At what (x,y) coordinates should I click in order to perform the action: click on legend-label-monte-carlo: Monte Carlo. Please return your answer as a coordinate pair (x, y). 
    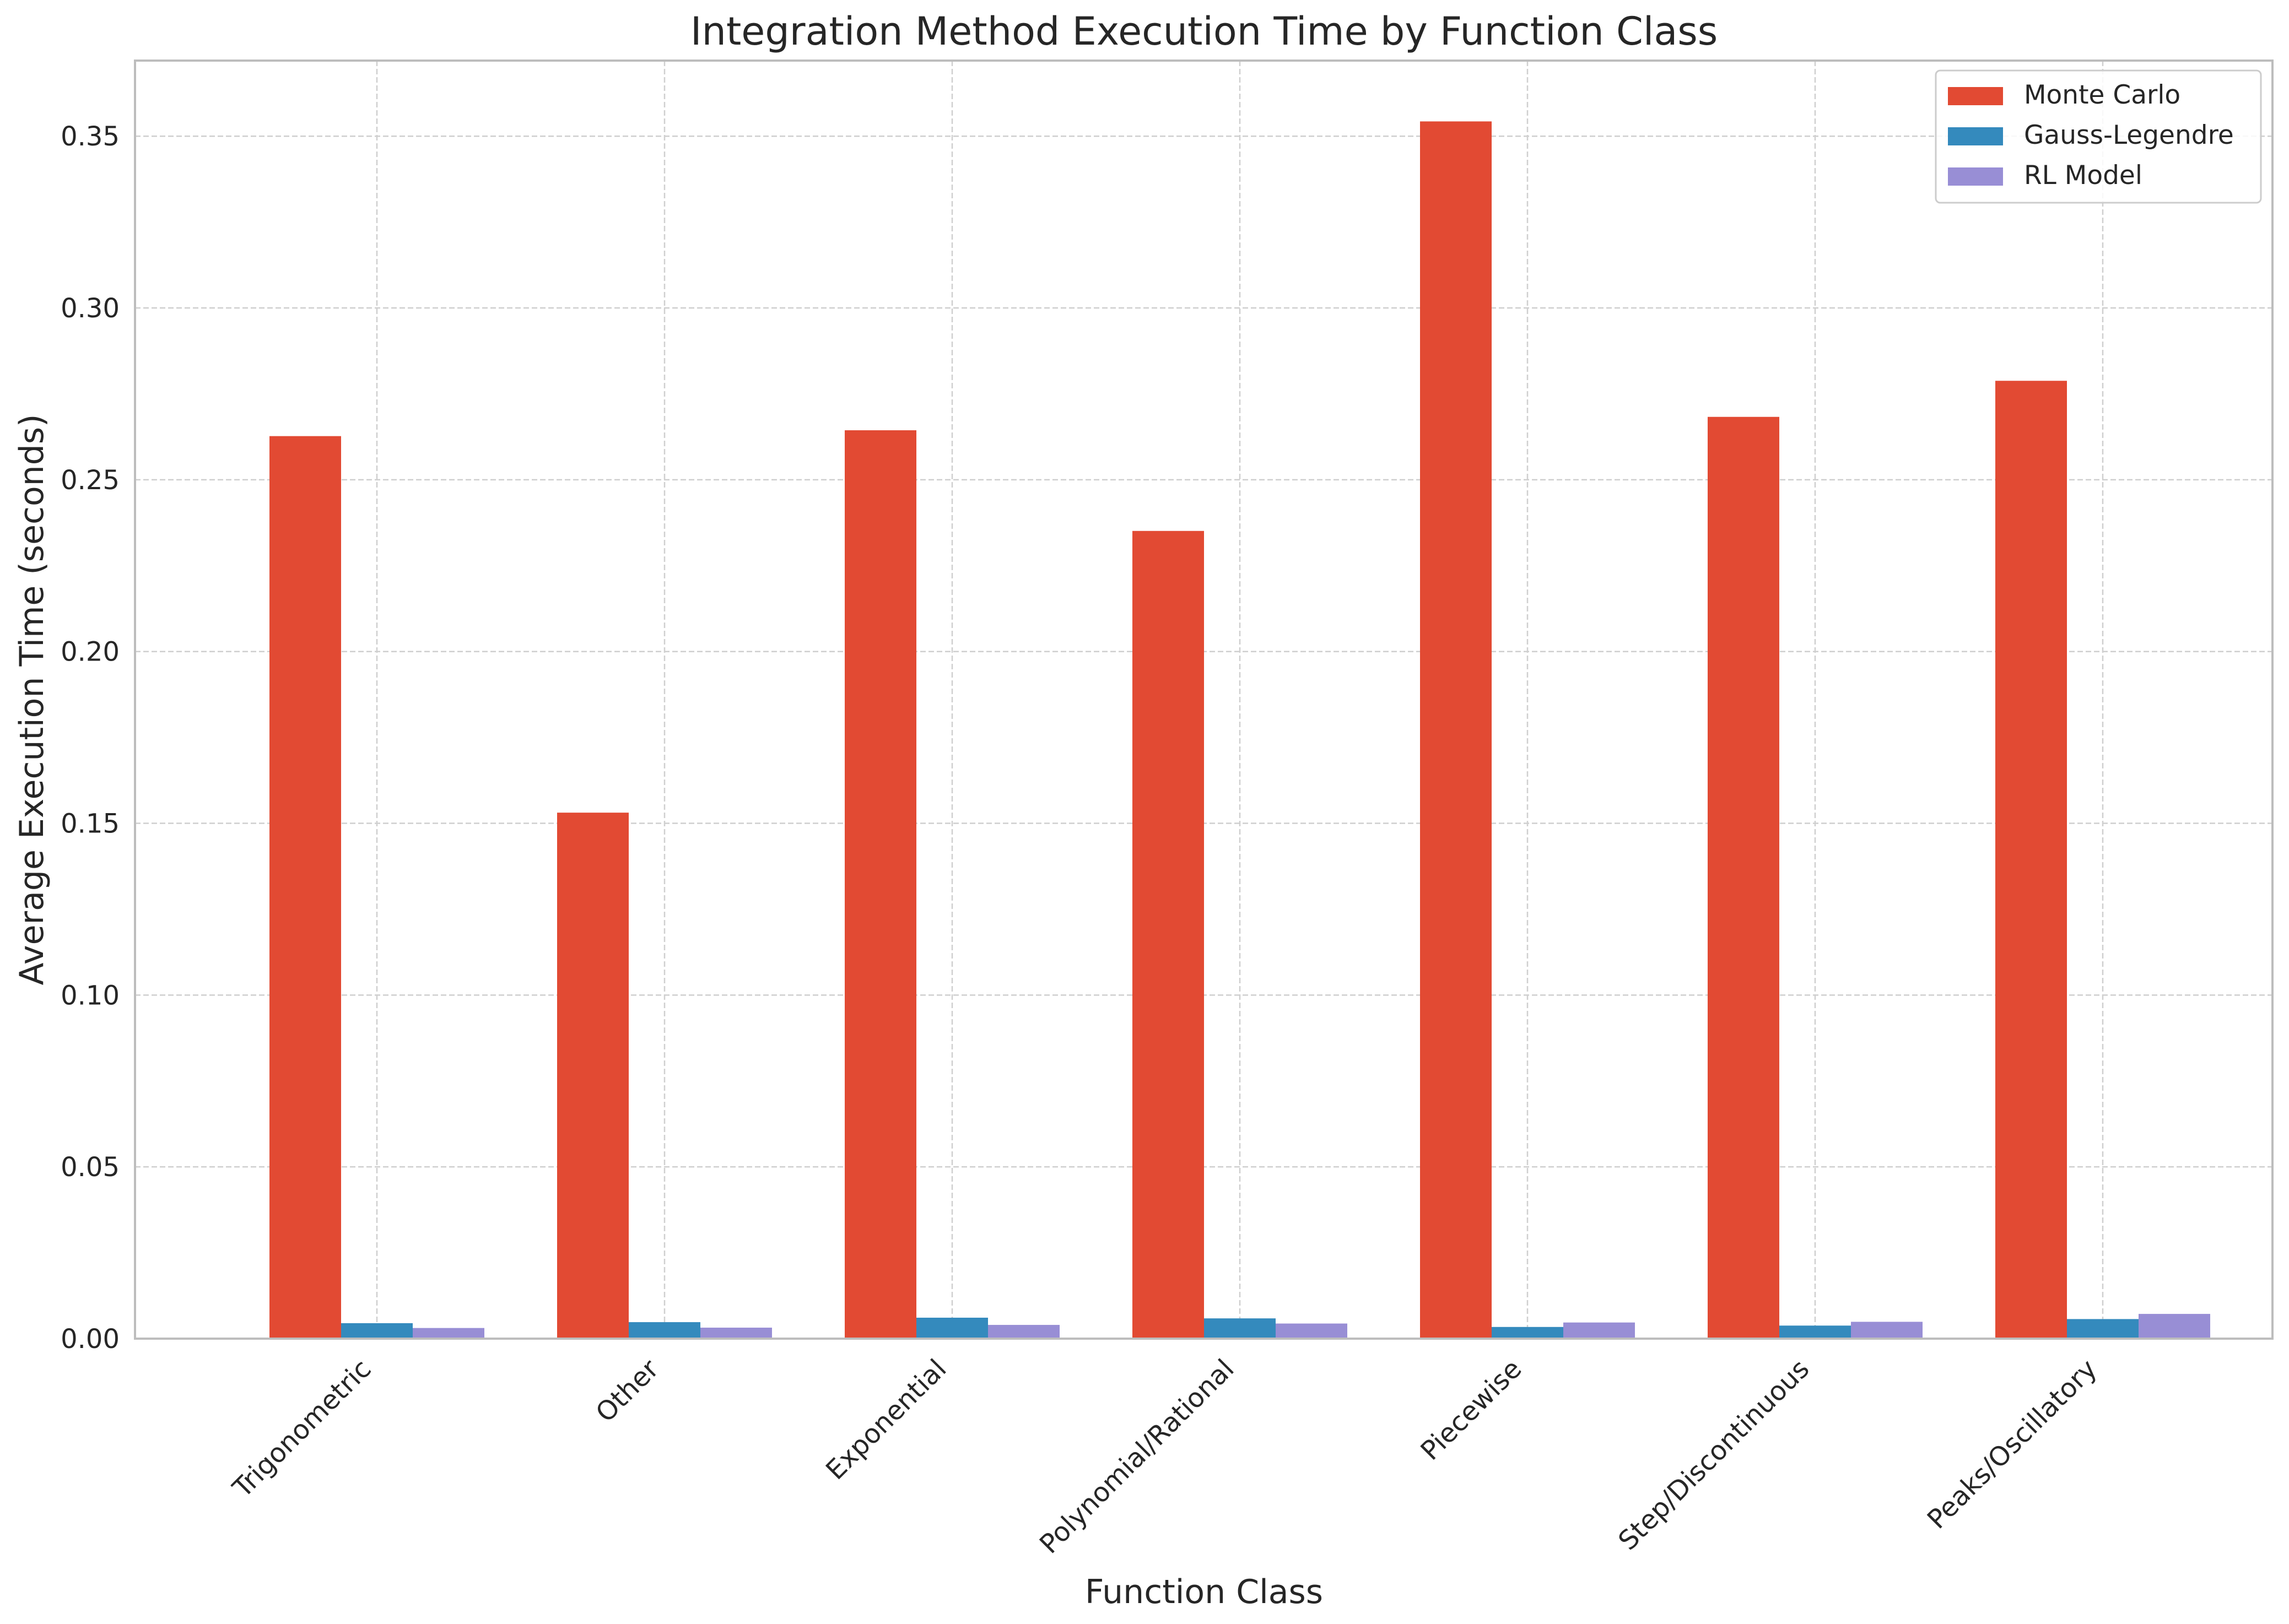
    Looking at the image, I should click on (2102, 95).